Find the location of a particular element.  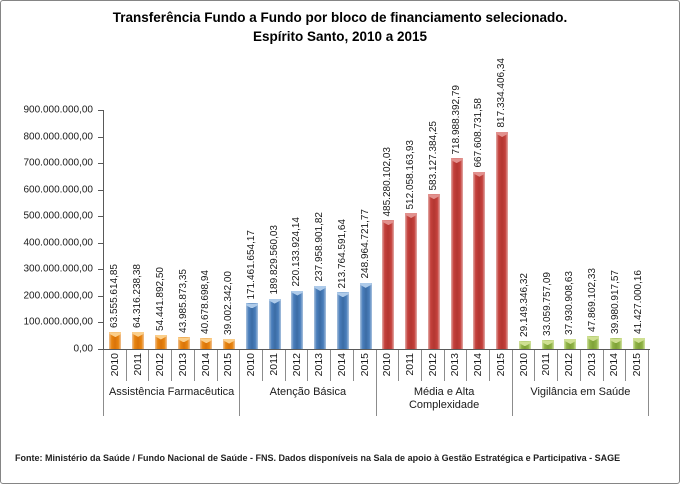

bar-value-label: 583.127.384,25 is located at coordinates (433, 155).